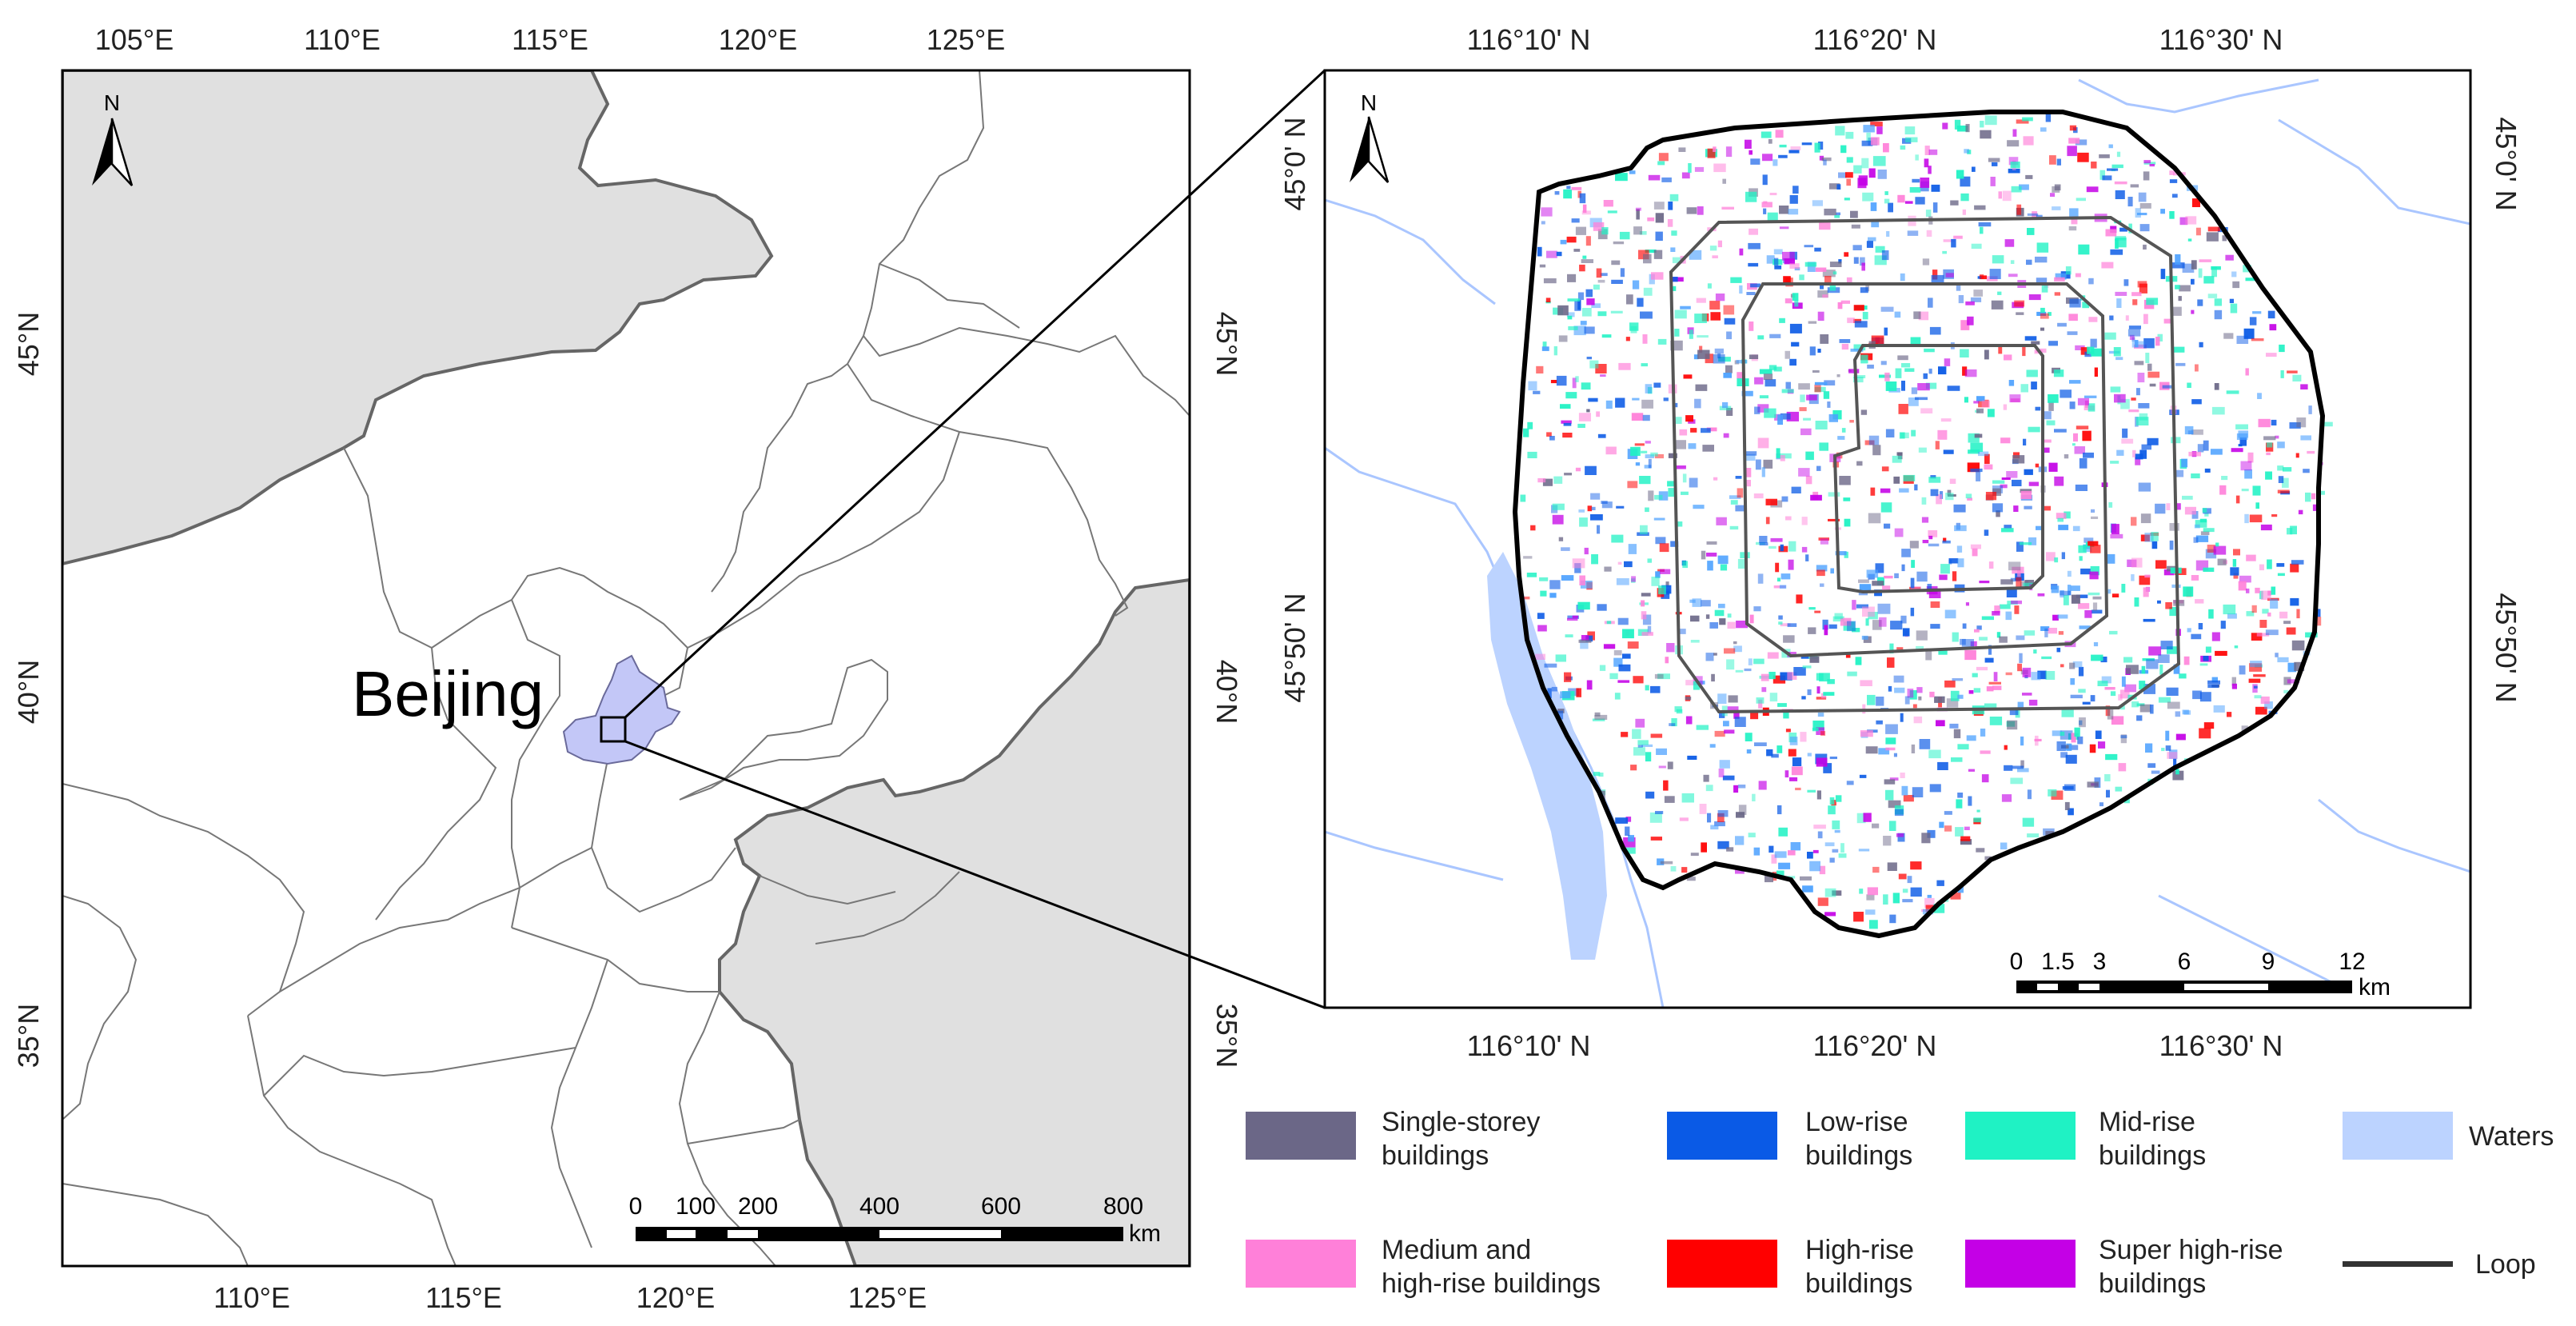 The image size is (2576, 1326). What do you see at coordinates (1369, 102) in the screenshot?
I see `north-label-right: N` at bounding box center [1369, 102].